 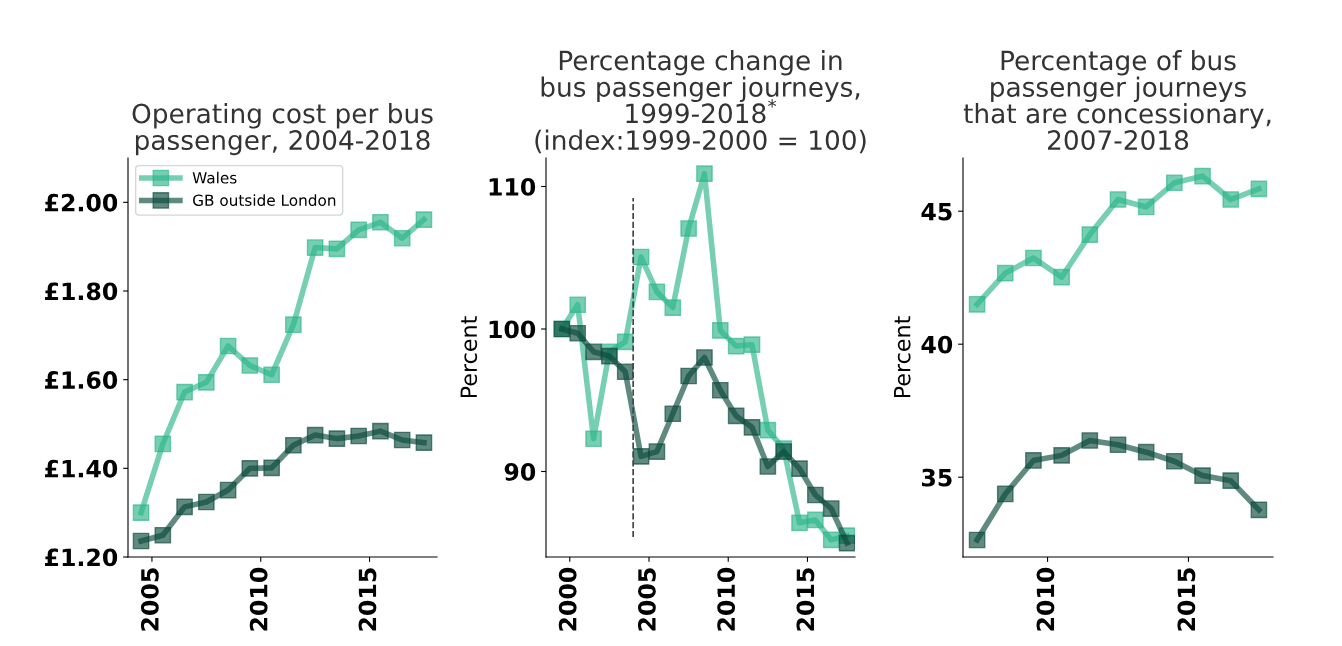 What do you see at coordinates (282, 129) in the screenshot?
I see `chart-title: Operating cost per bus passenger, 2004-2018` at bounding box center [282, 129].